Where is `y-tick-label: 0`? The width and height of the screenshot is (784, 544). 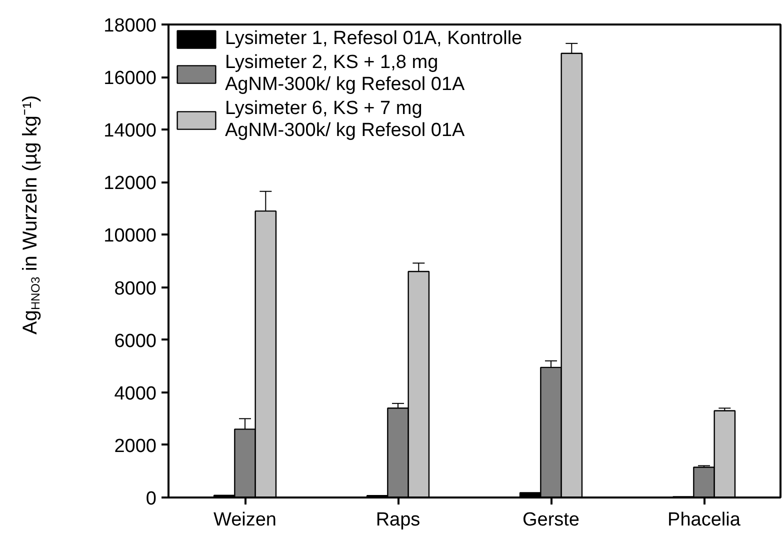 y-tick-label: 0 is located at coordinates (151, 499).